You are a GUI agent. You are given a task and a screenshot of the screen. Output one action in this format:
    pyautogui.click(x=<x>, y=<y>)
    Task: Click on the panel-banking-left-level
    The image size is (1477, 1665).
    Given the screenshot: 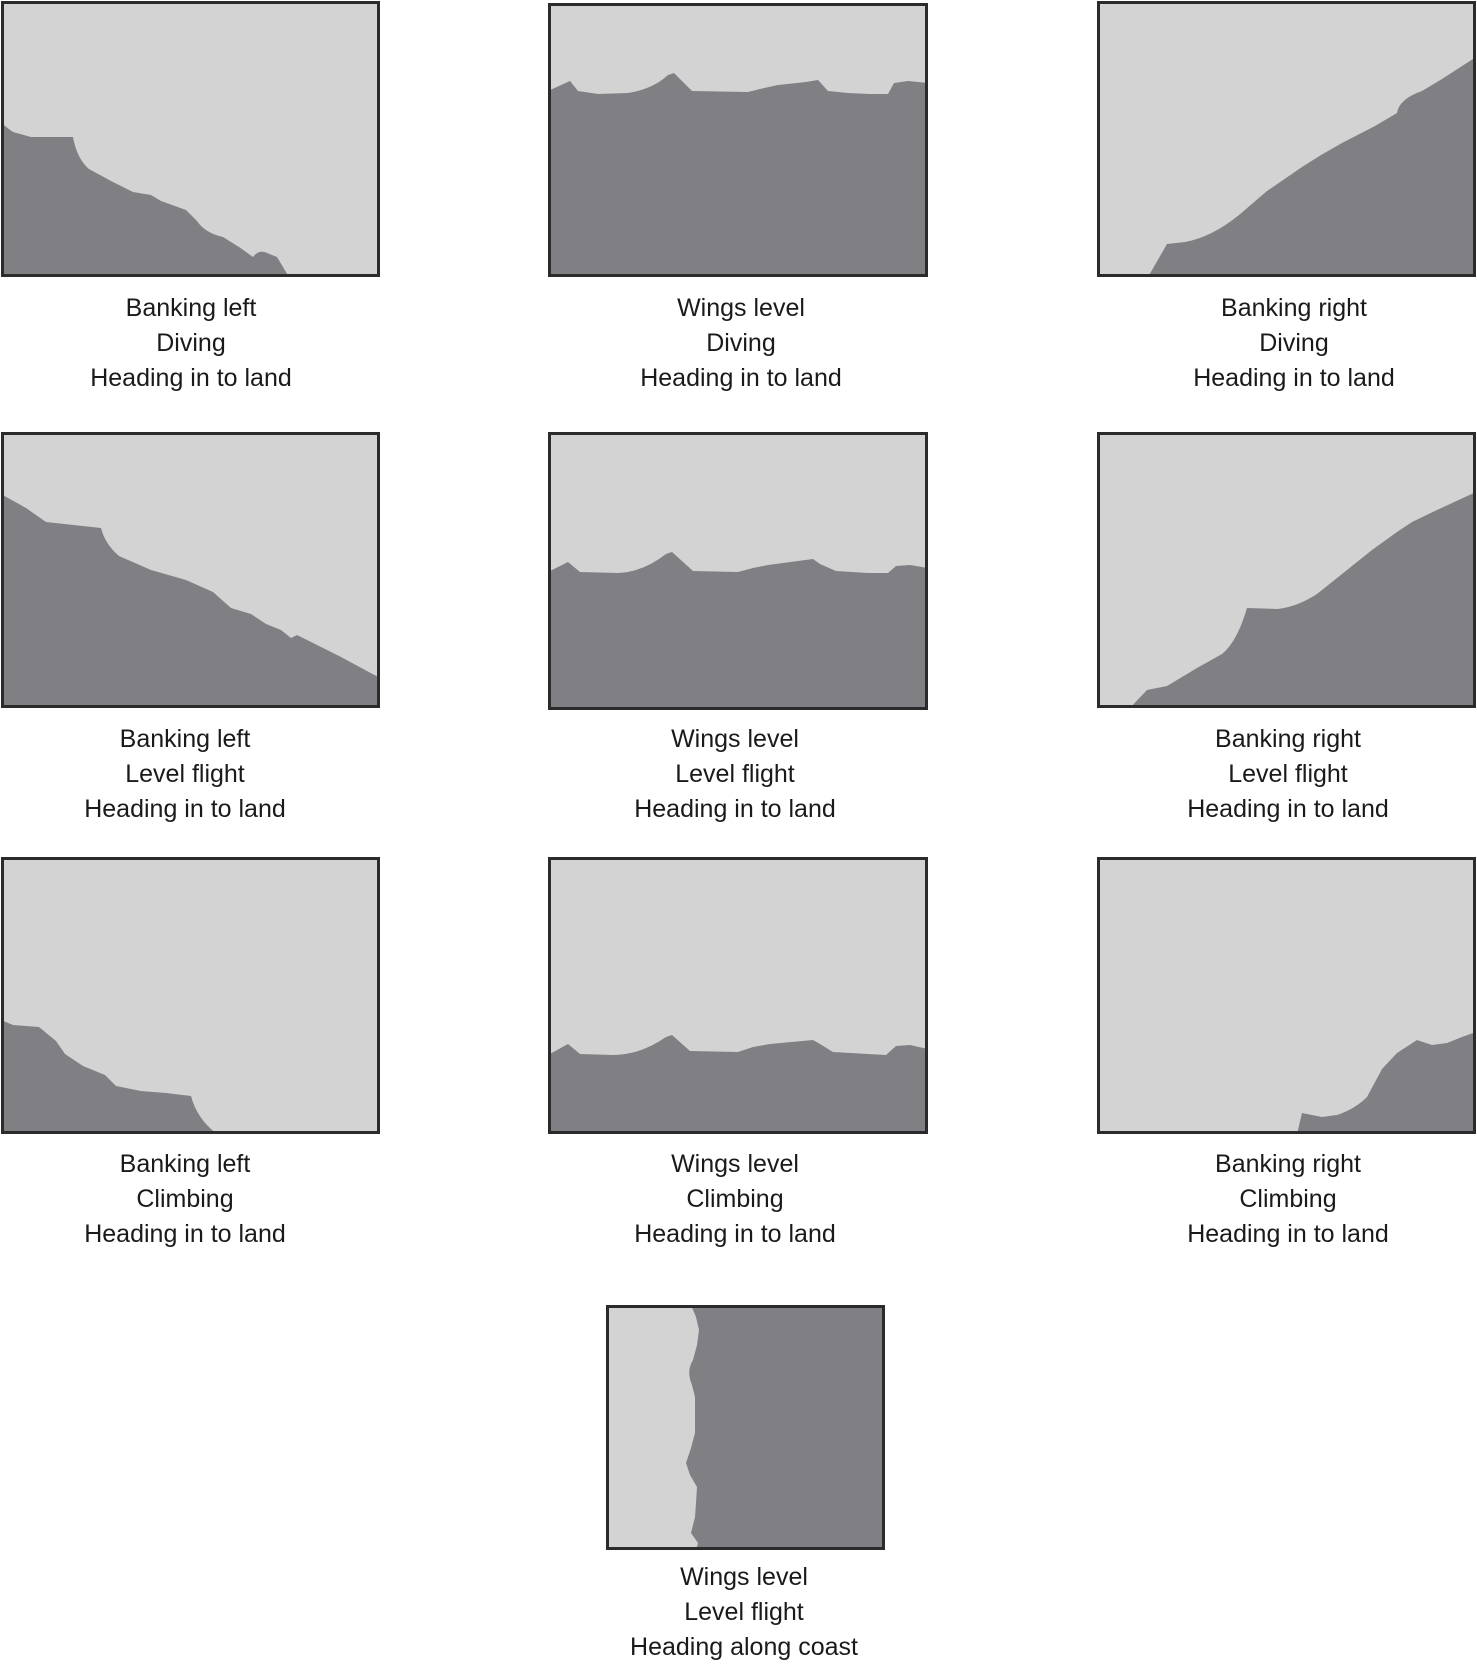 What is the action you would take?
    pyautogui.click(x=190, y=570)
    